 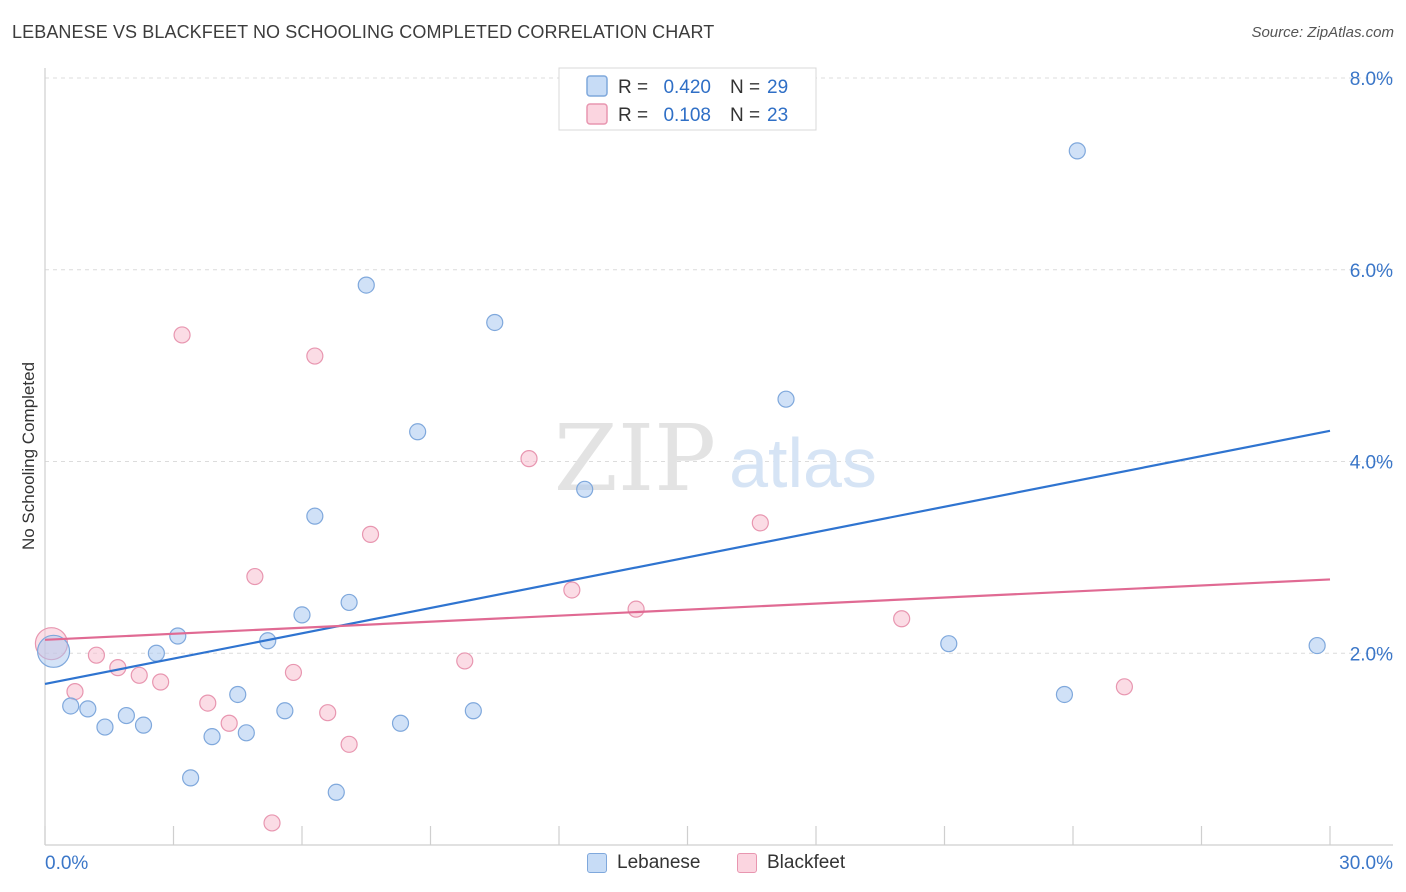 I want to click on source-label: Source: ZipAtlas.com, so click(x=1322, y=32).